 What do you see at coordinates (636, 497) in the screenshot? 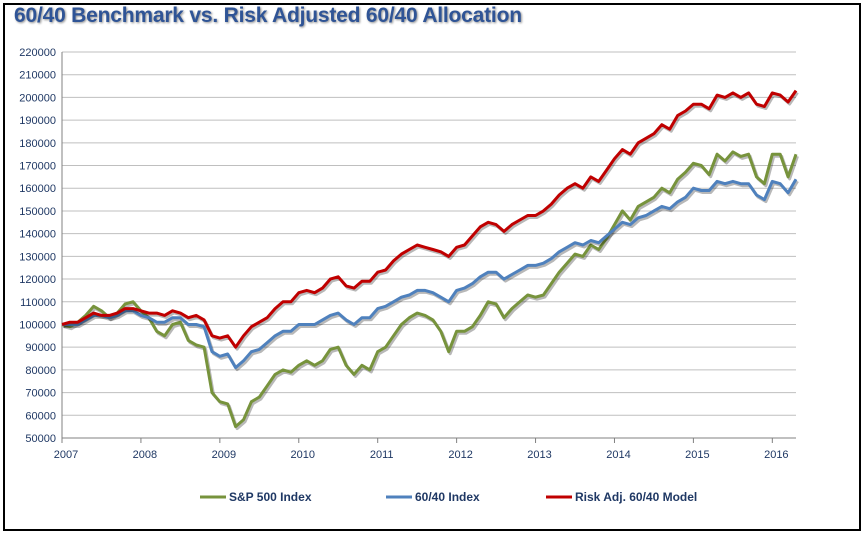
I see `legend-label: Risk Adj. 60/40 Model` at bounding box center [636, 497].